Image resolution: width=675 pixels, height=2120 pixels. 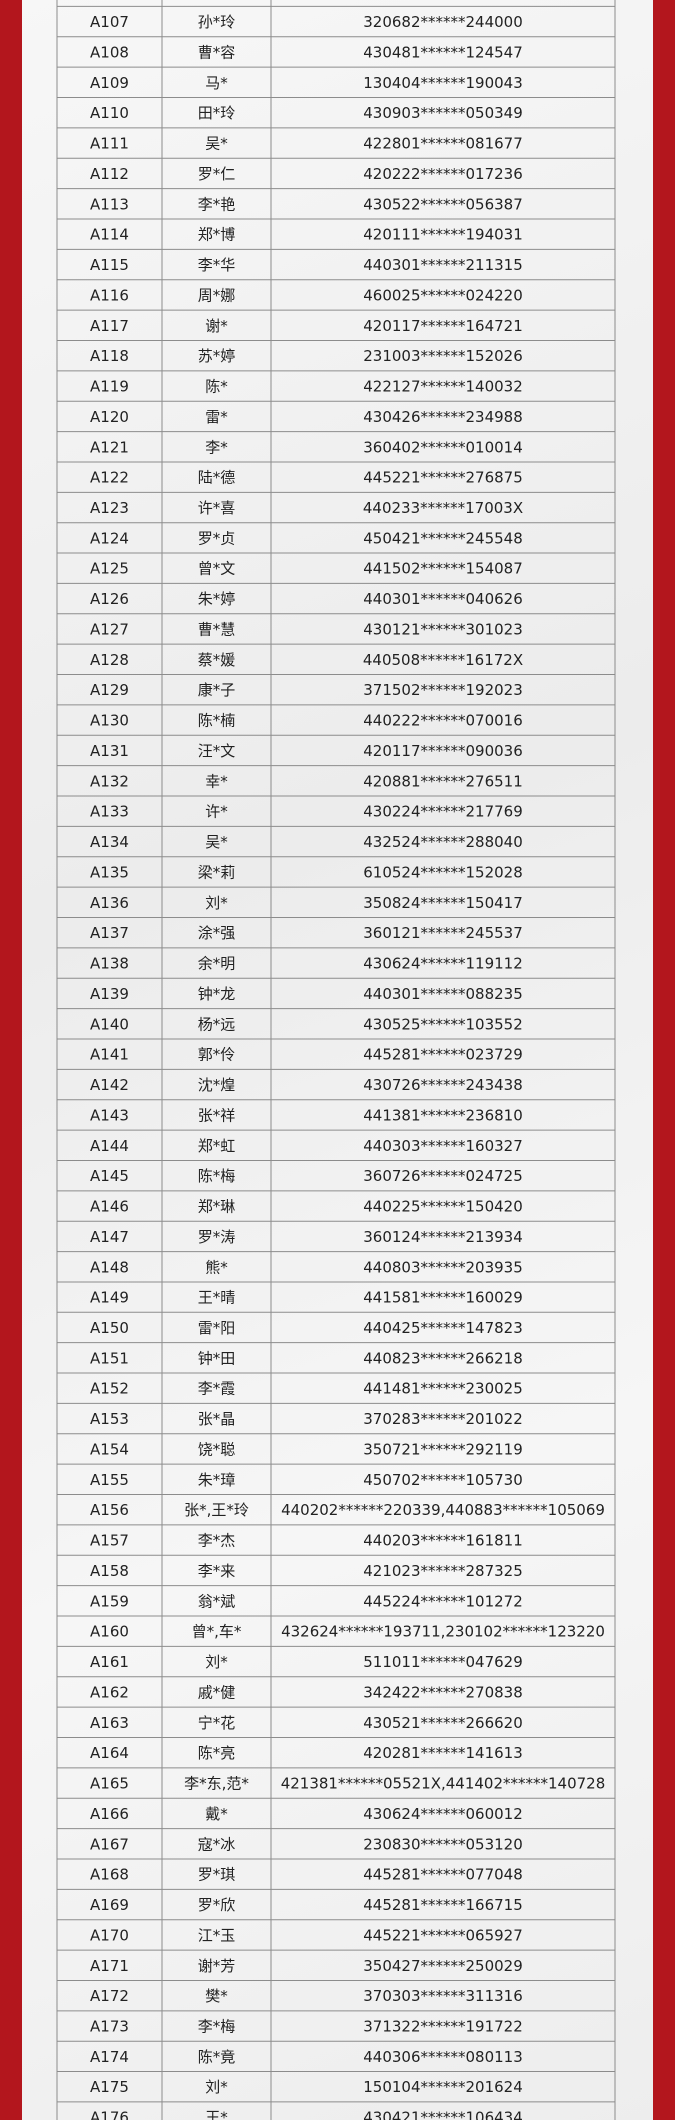 I want to click on id-number: 150104******201624, so click(x=443, y=2087).